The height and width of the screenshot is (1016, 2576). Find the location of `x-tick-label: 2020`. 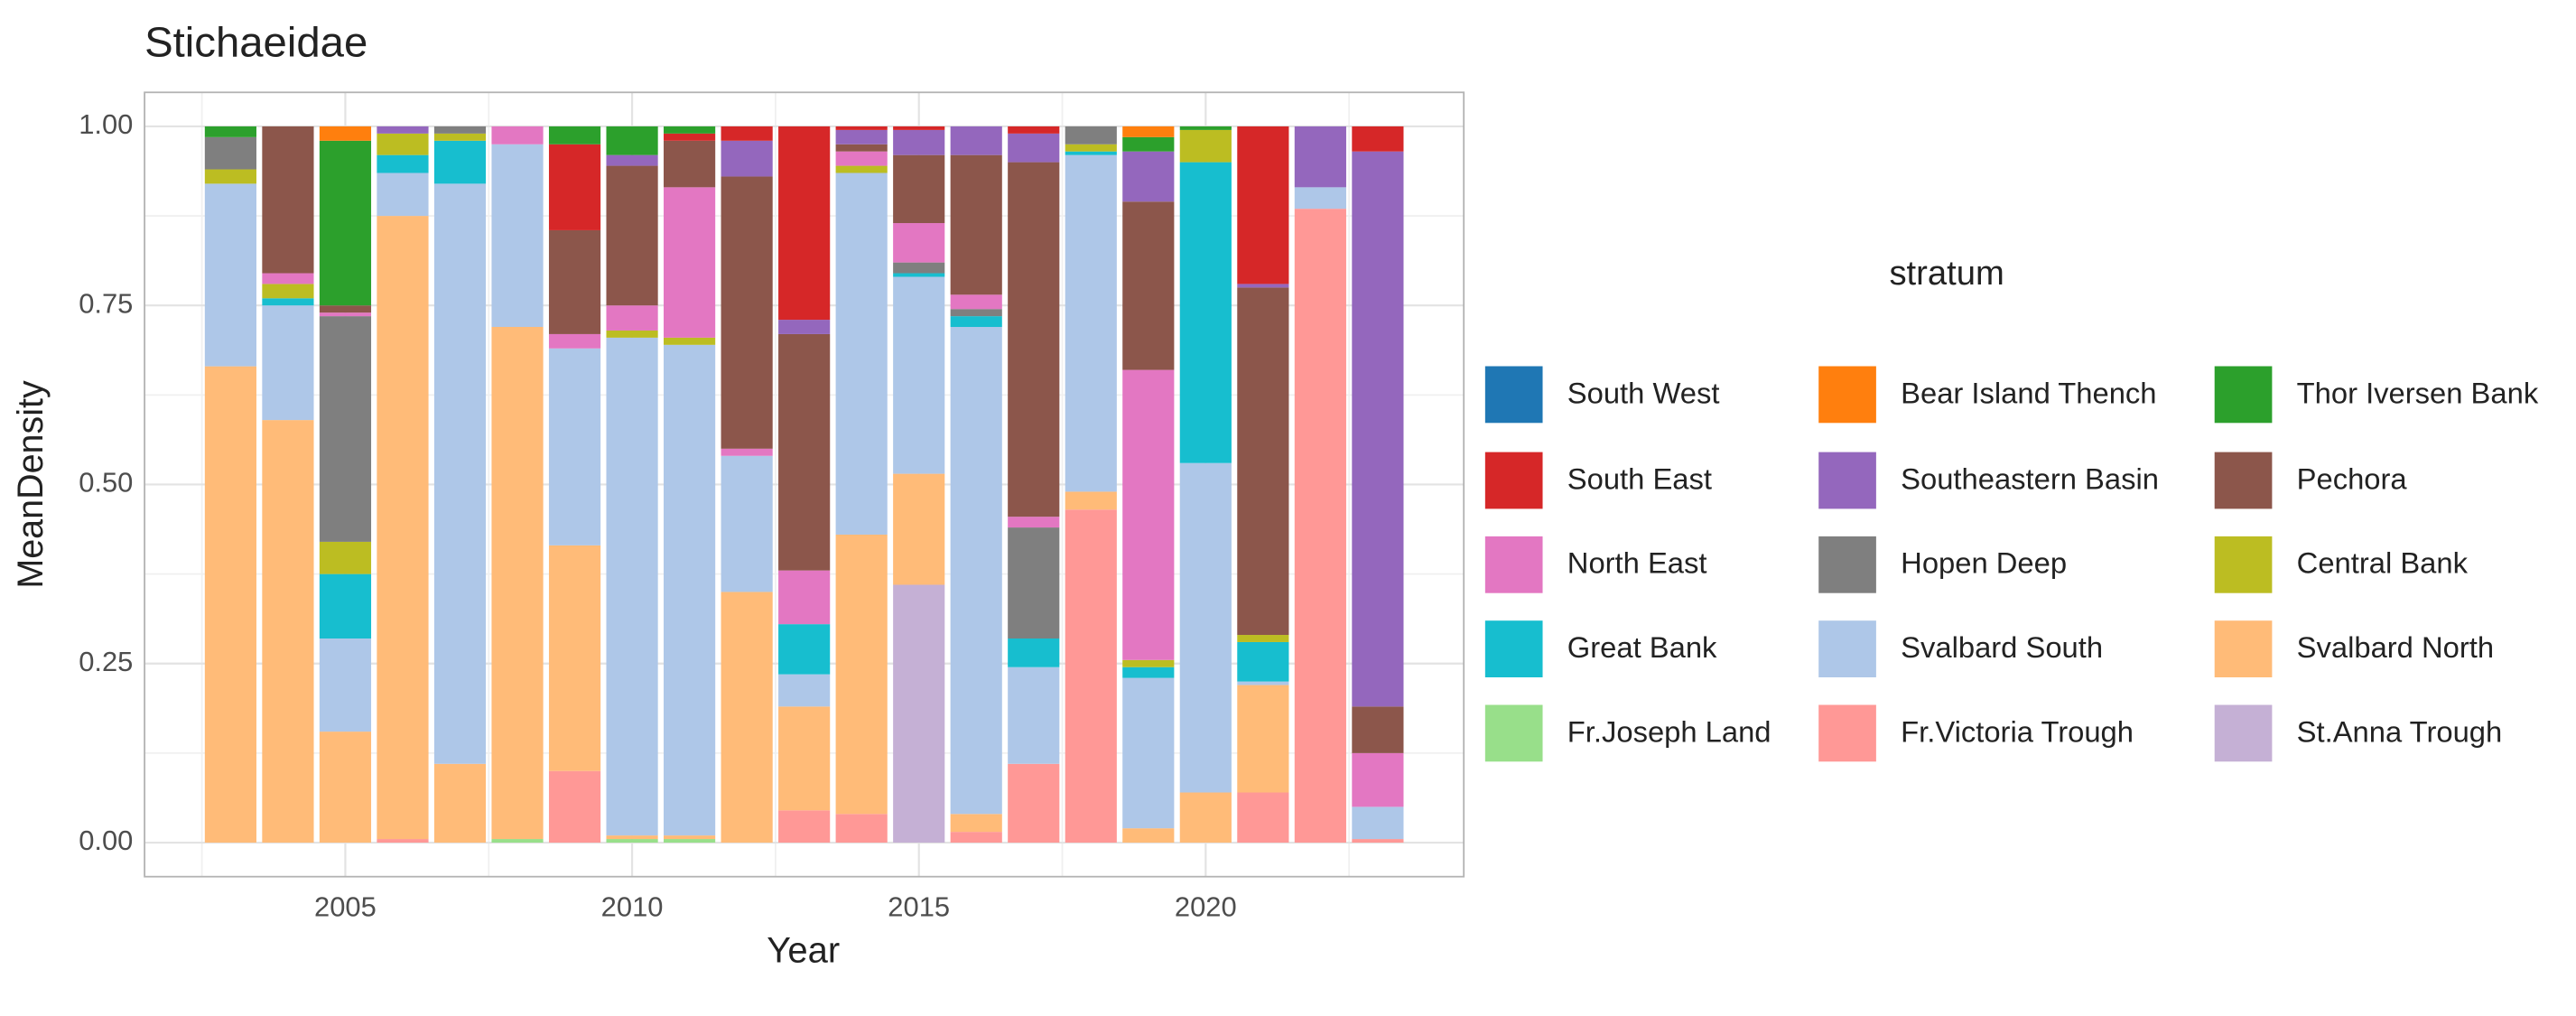

x-tick-label: 2020 is located at coordinates (1206, 907).